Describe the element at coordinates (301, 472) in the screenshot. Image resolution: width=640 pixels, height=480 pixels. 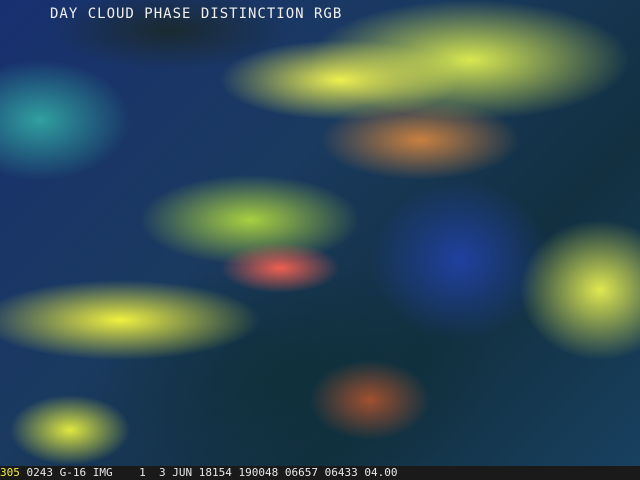
I see `line: 06657` at that location.